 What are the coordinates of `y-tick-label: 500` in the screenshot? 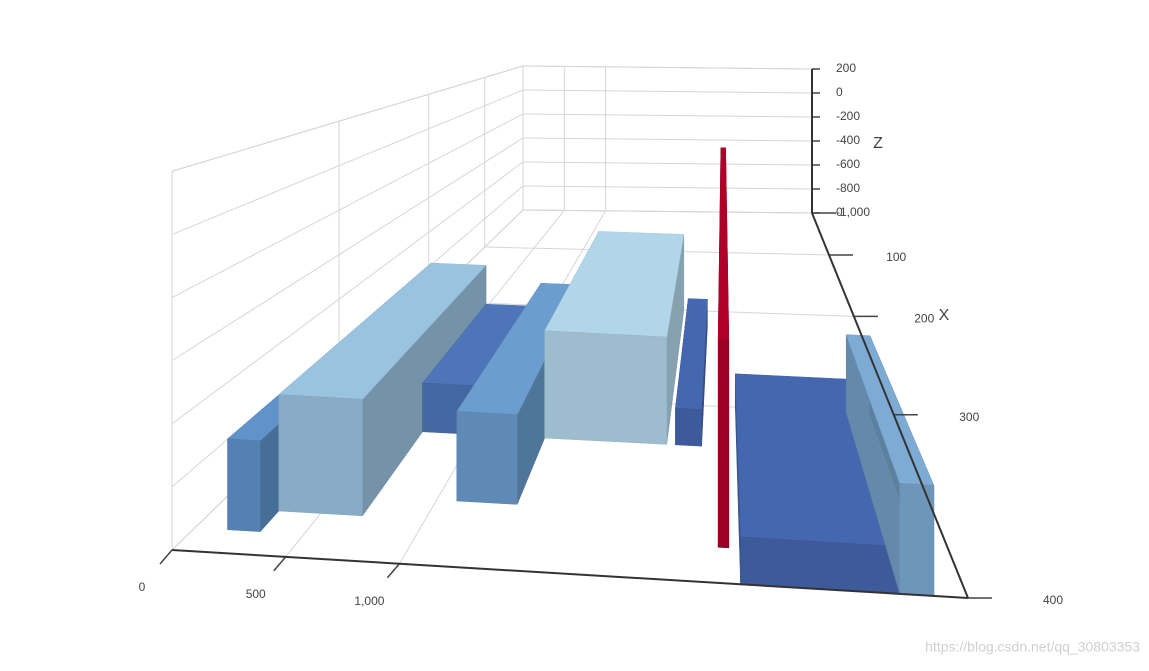 It's located at (256, 594).